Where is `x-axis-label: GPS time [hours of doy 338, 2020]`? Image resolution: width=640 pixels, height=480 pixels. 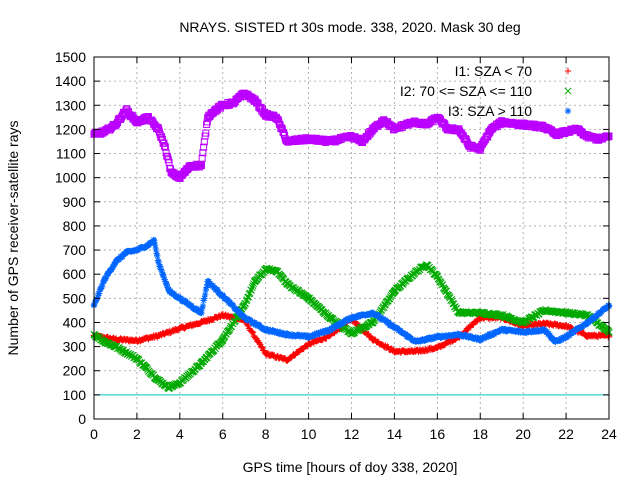 x-axis-label: GPS time [hours of doy 338, 2020] is located at coordinates (350, 467).